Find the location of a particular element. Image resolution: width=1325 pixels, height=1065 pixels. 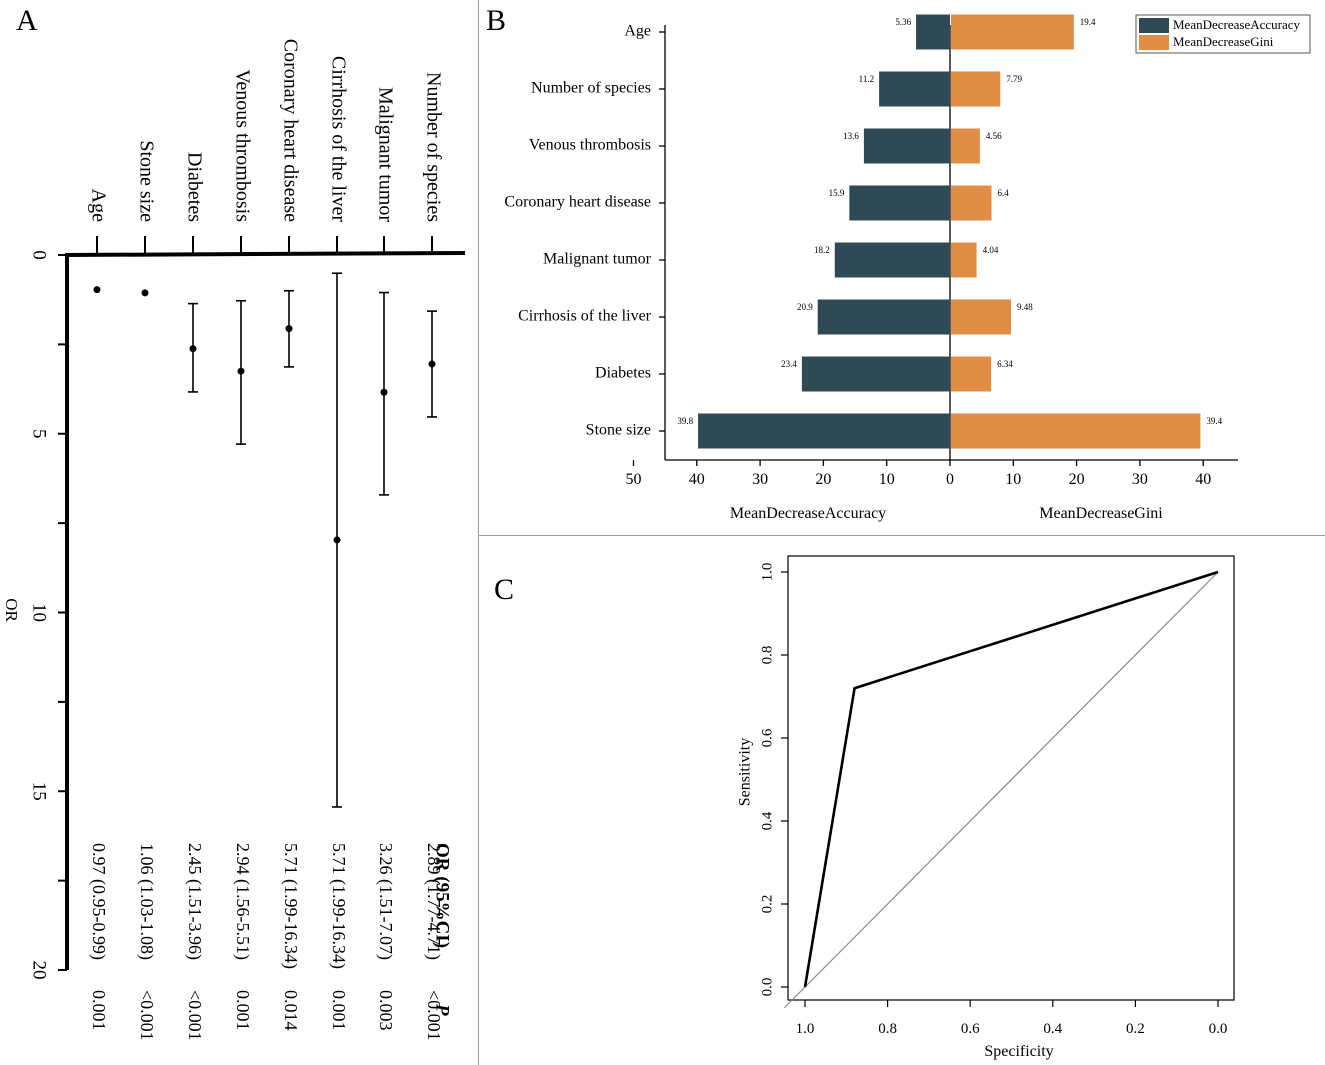

b-tick-label-right: 20 is located at coordinates (1077, 479).